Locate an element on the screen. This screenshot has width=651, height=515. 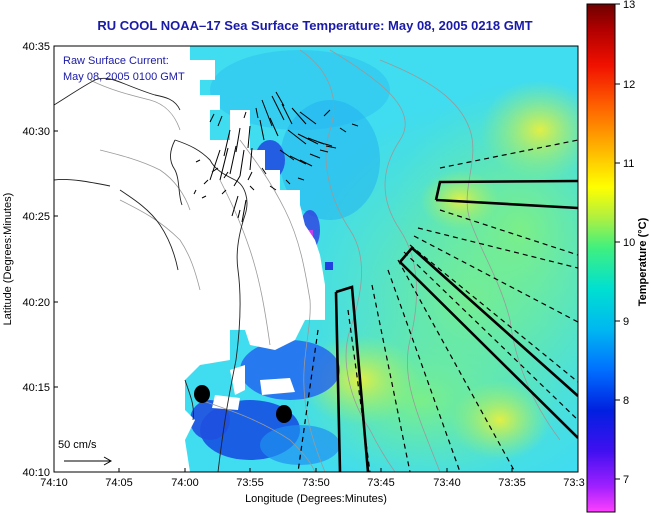
colorbar-label: Temperature (°C) is located at coordinates (643, 261).